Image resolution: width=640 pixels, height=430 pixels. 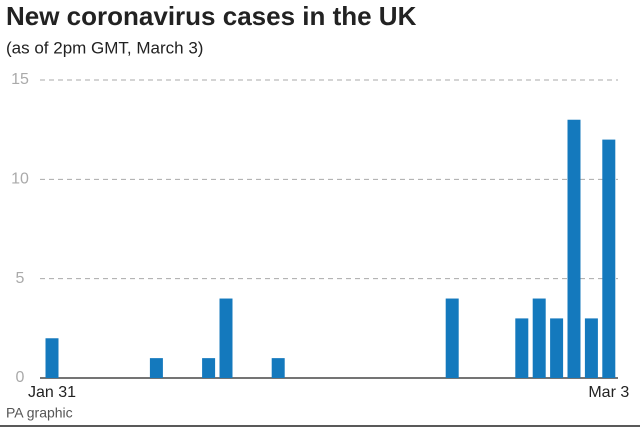 What do you see at coordinates (20, 179) in the screenshot?
I see `y-tick-label: 10` at bounding box center [20, 179].